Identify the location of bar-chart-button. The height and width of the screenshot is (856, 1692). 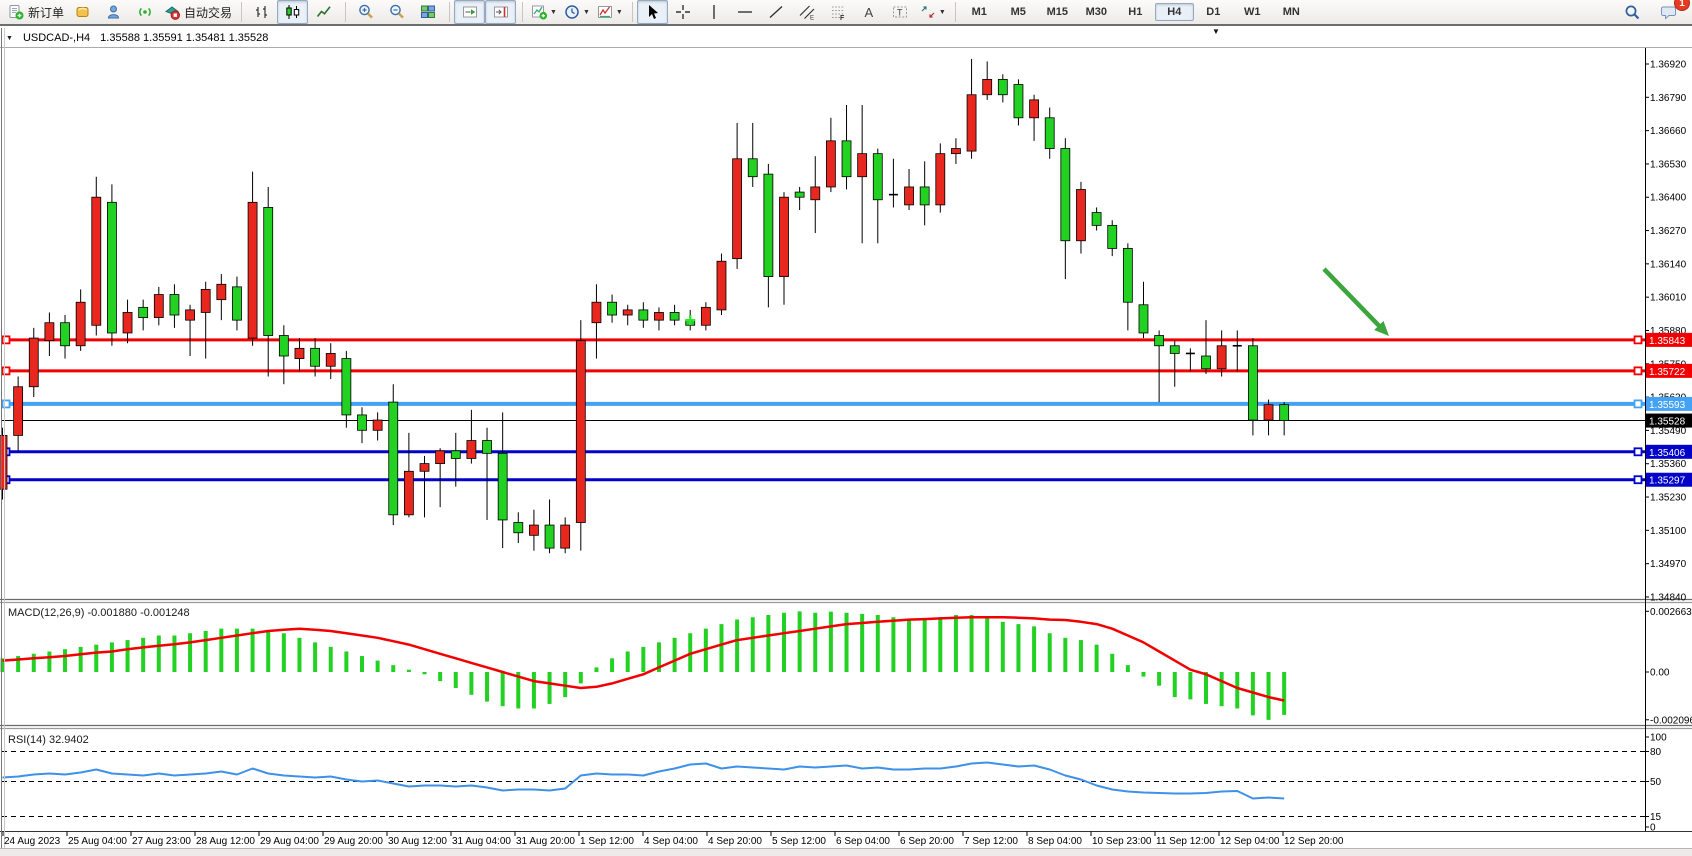
(261, 12).